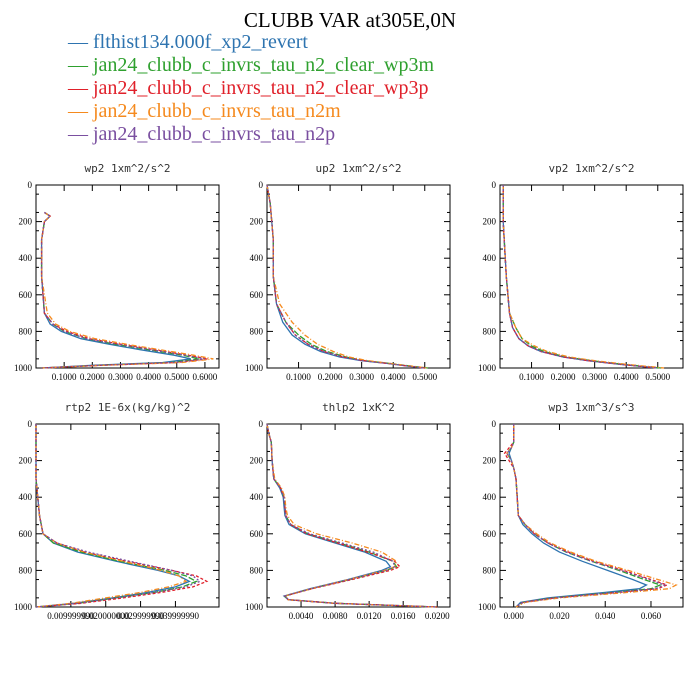 The image size is (700, 700). Describe the element at coordinates (369, 616) in the screenshot. I see `x-tick-label: 0.0120` at that location.